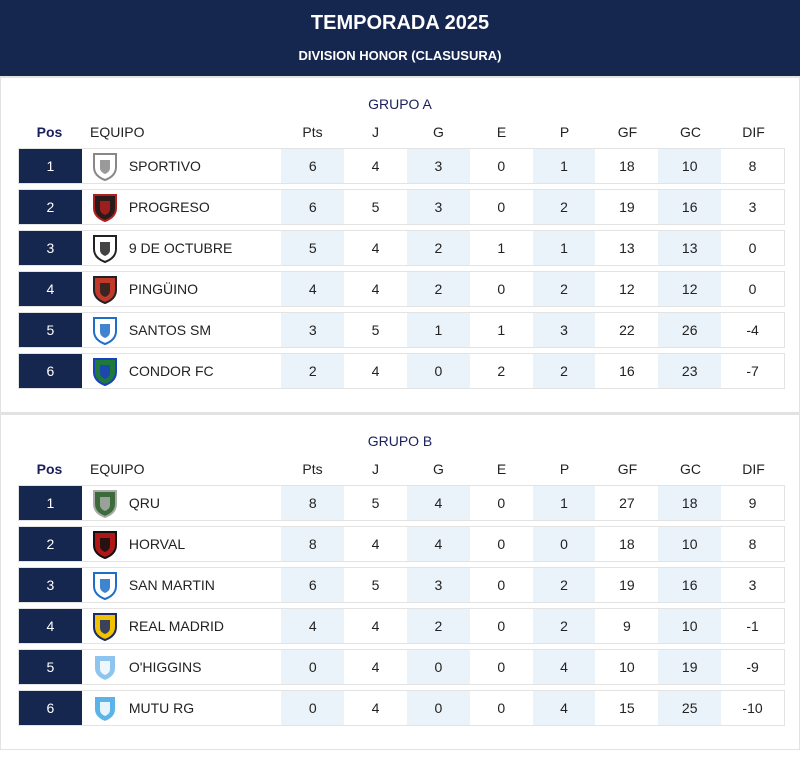  What do you see at coordinates (313, 708) in the screenshot?
I see `pts-cell: 0` at bounding box center [313, 708].